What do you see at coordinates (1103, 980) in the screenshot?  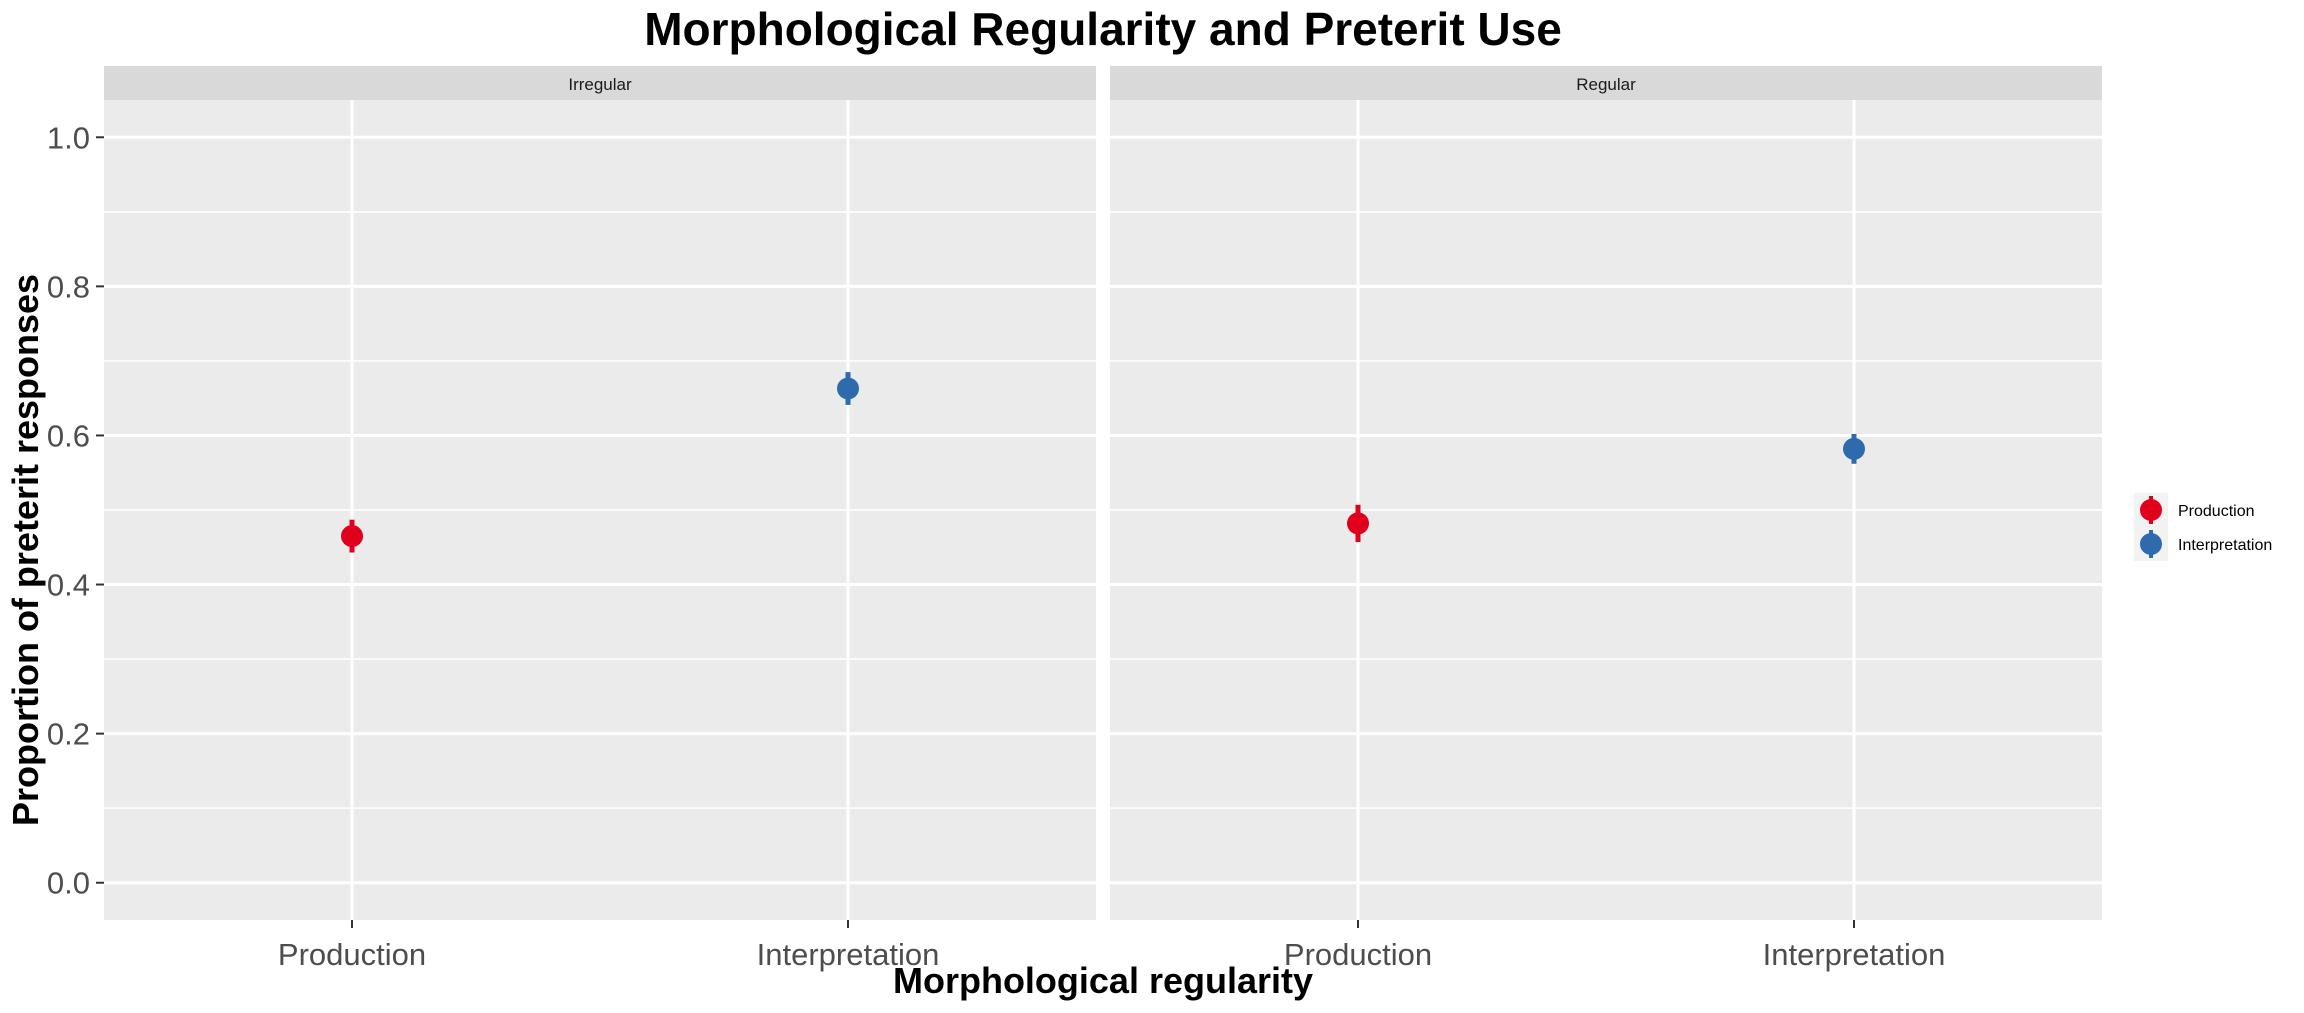 I see `x-axis-title: Morphological regularity` at bounding box center [1103, 980].